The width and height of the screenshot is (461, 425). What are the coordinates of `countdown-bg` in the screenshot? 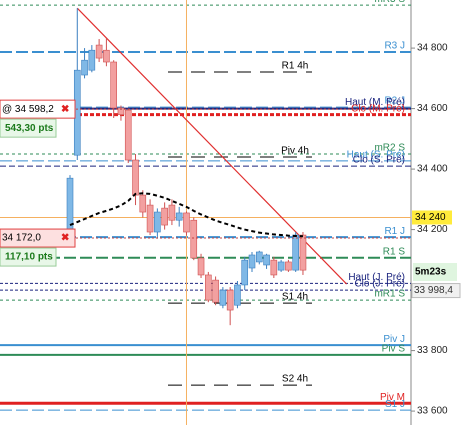 It's located at (435, 272).